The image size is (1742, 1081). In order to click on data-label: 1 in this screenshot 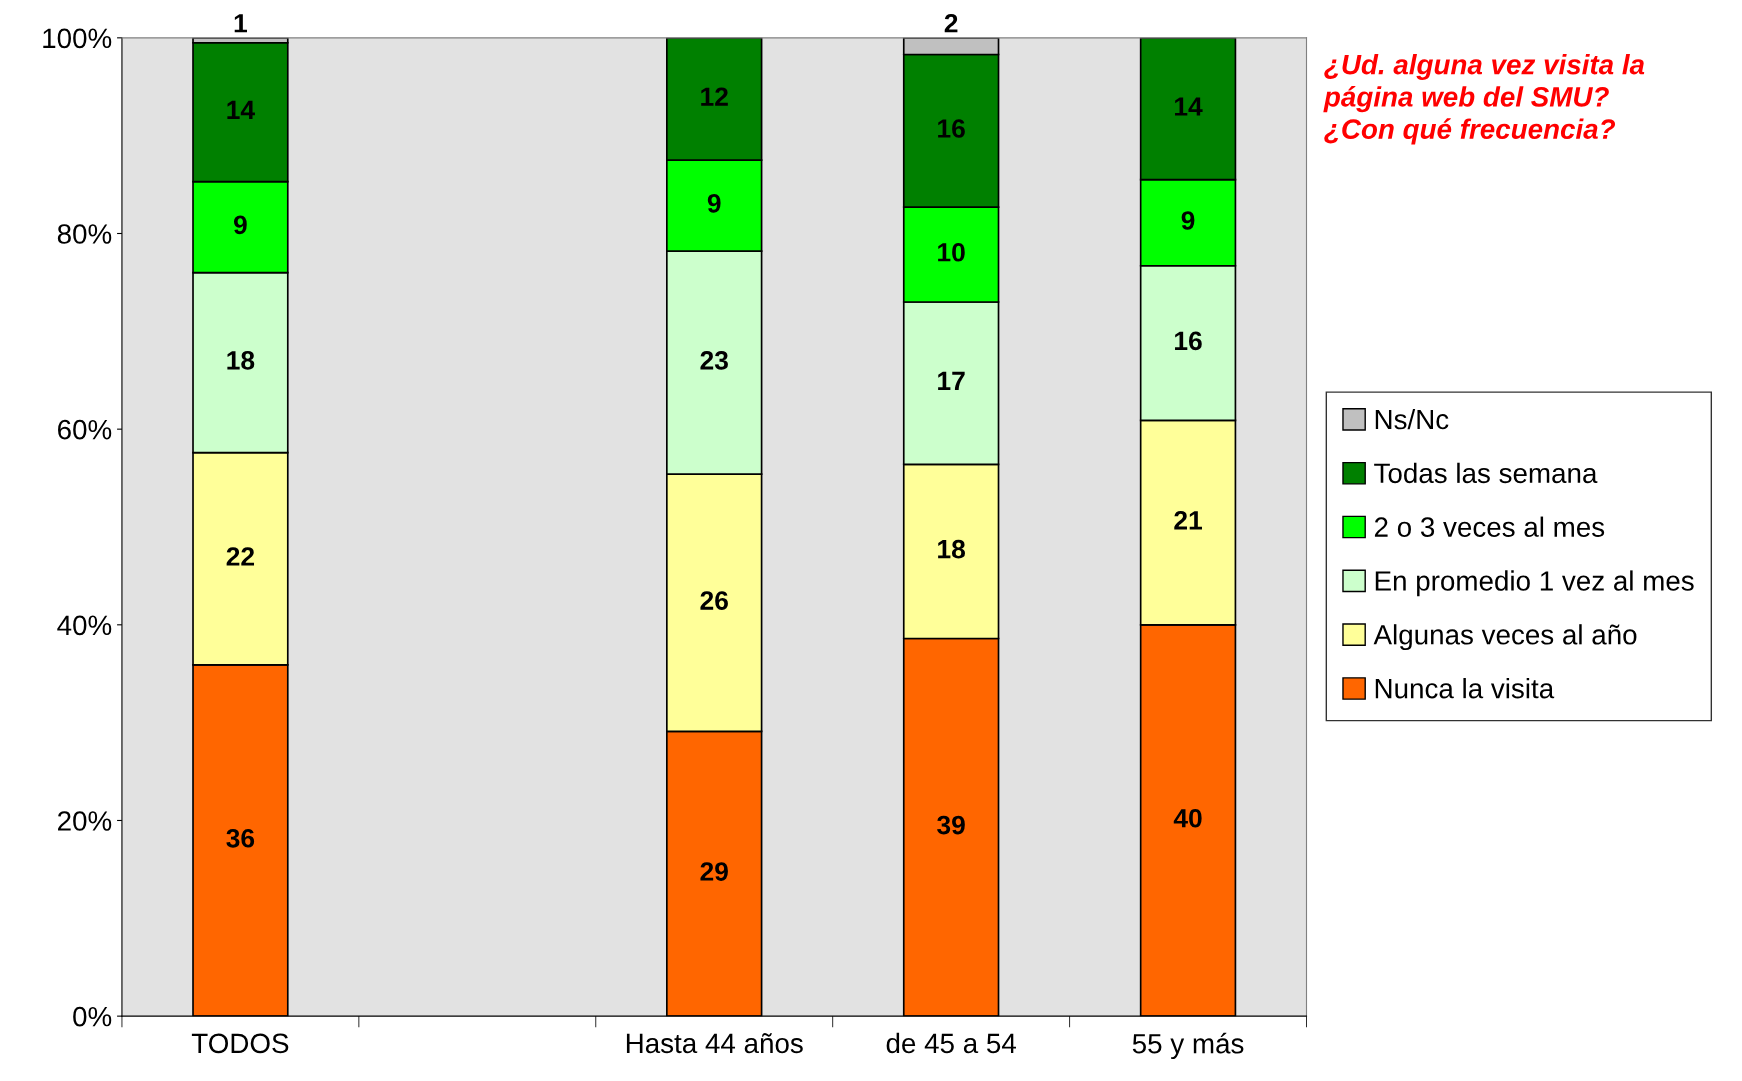, I will do `click(240, 23)`.